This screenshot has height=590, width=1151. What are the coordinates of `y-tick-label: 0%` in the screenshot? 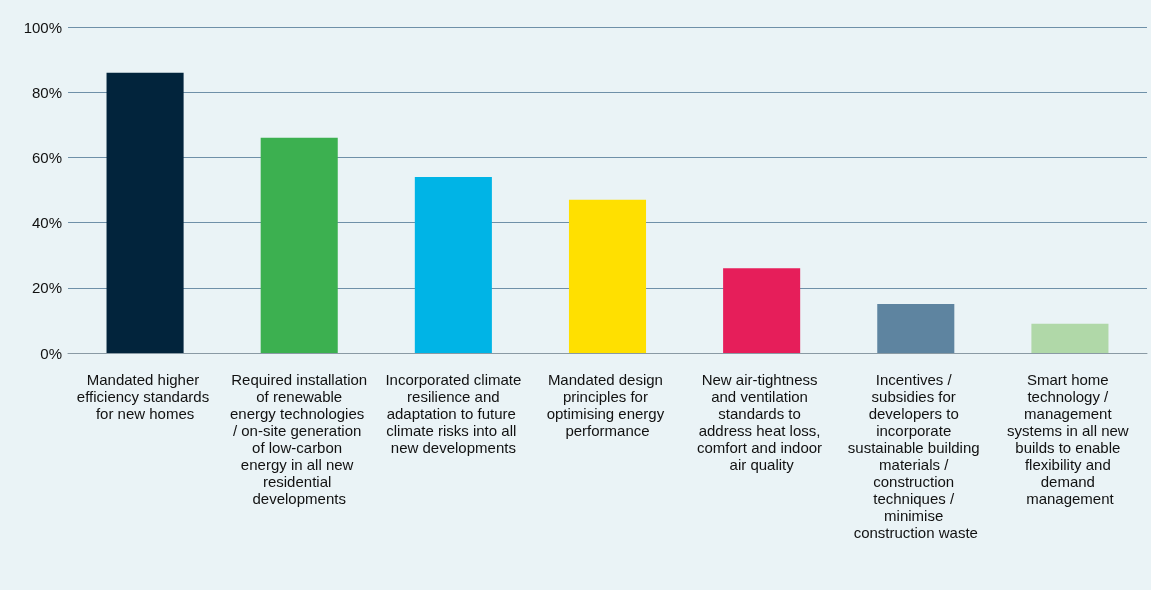 It's located at (51, 353).